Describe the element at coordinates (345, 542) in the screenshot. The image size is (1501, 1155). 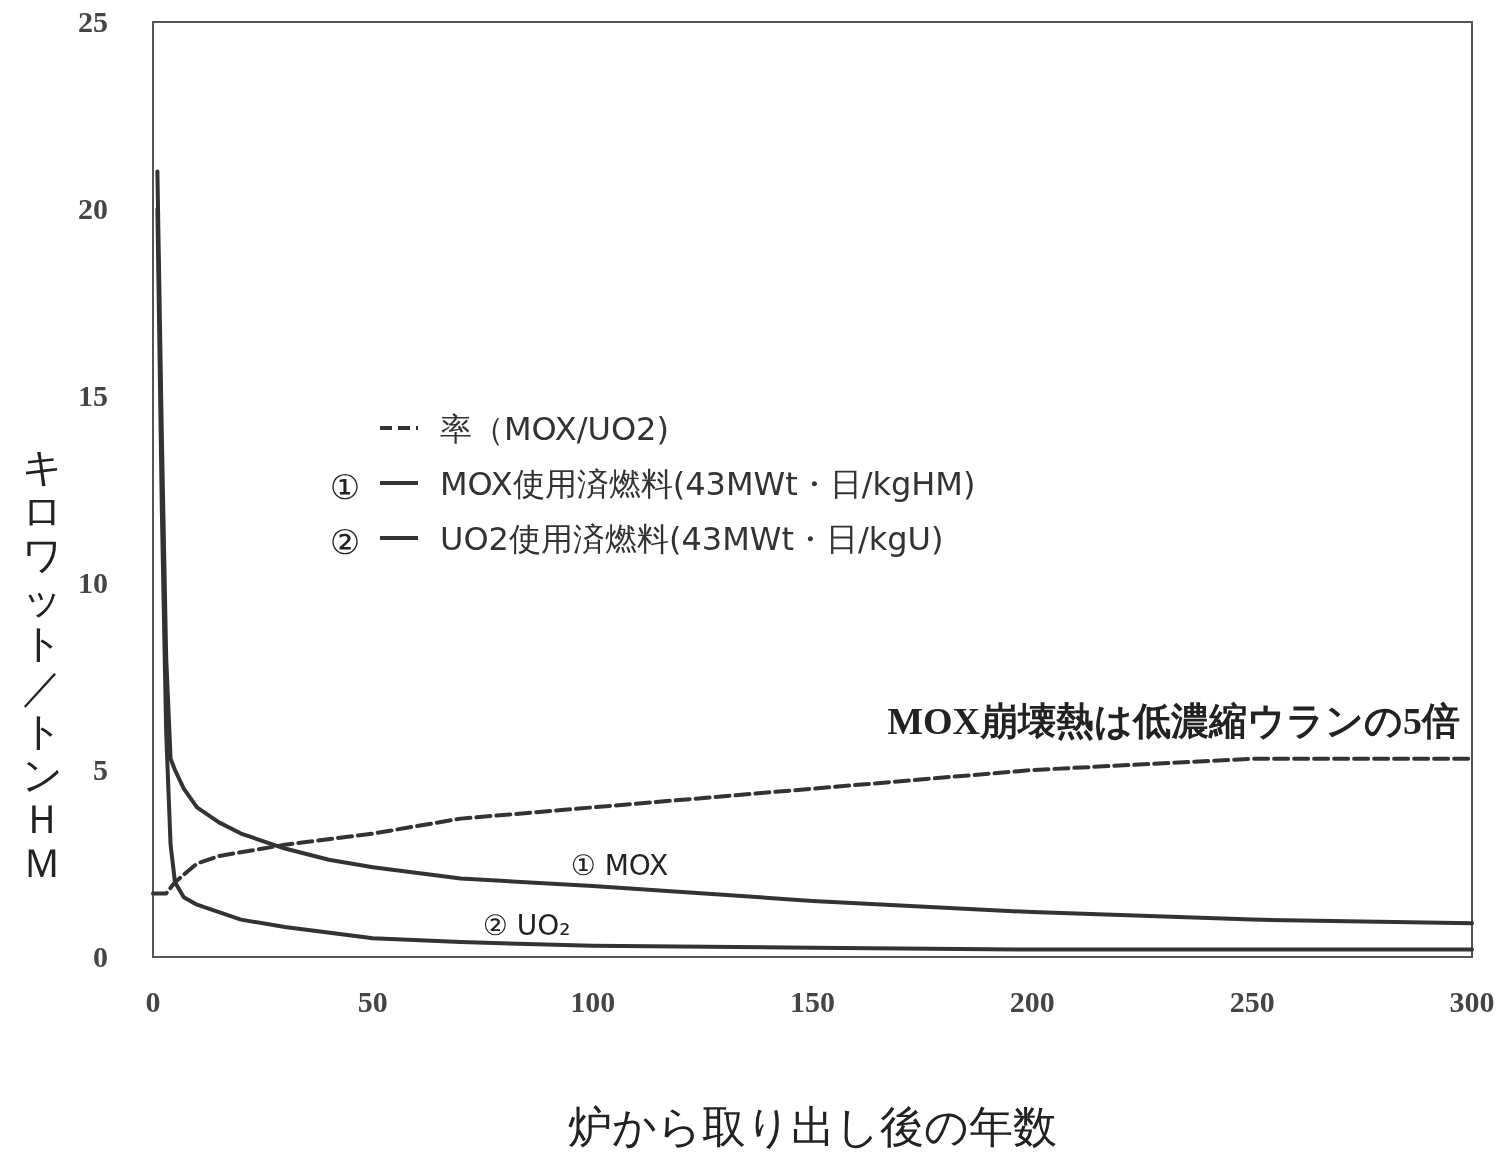
I see `annotation: ②` at that location.